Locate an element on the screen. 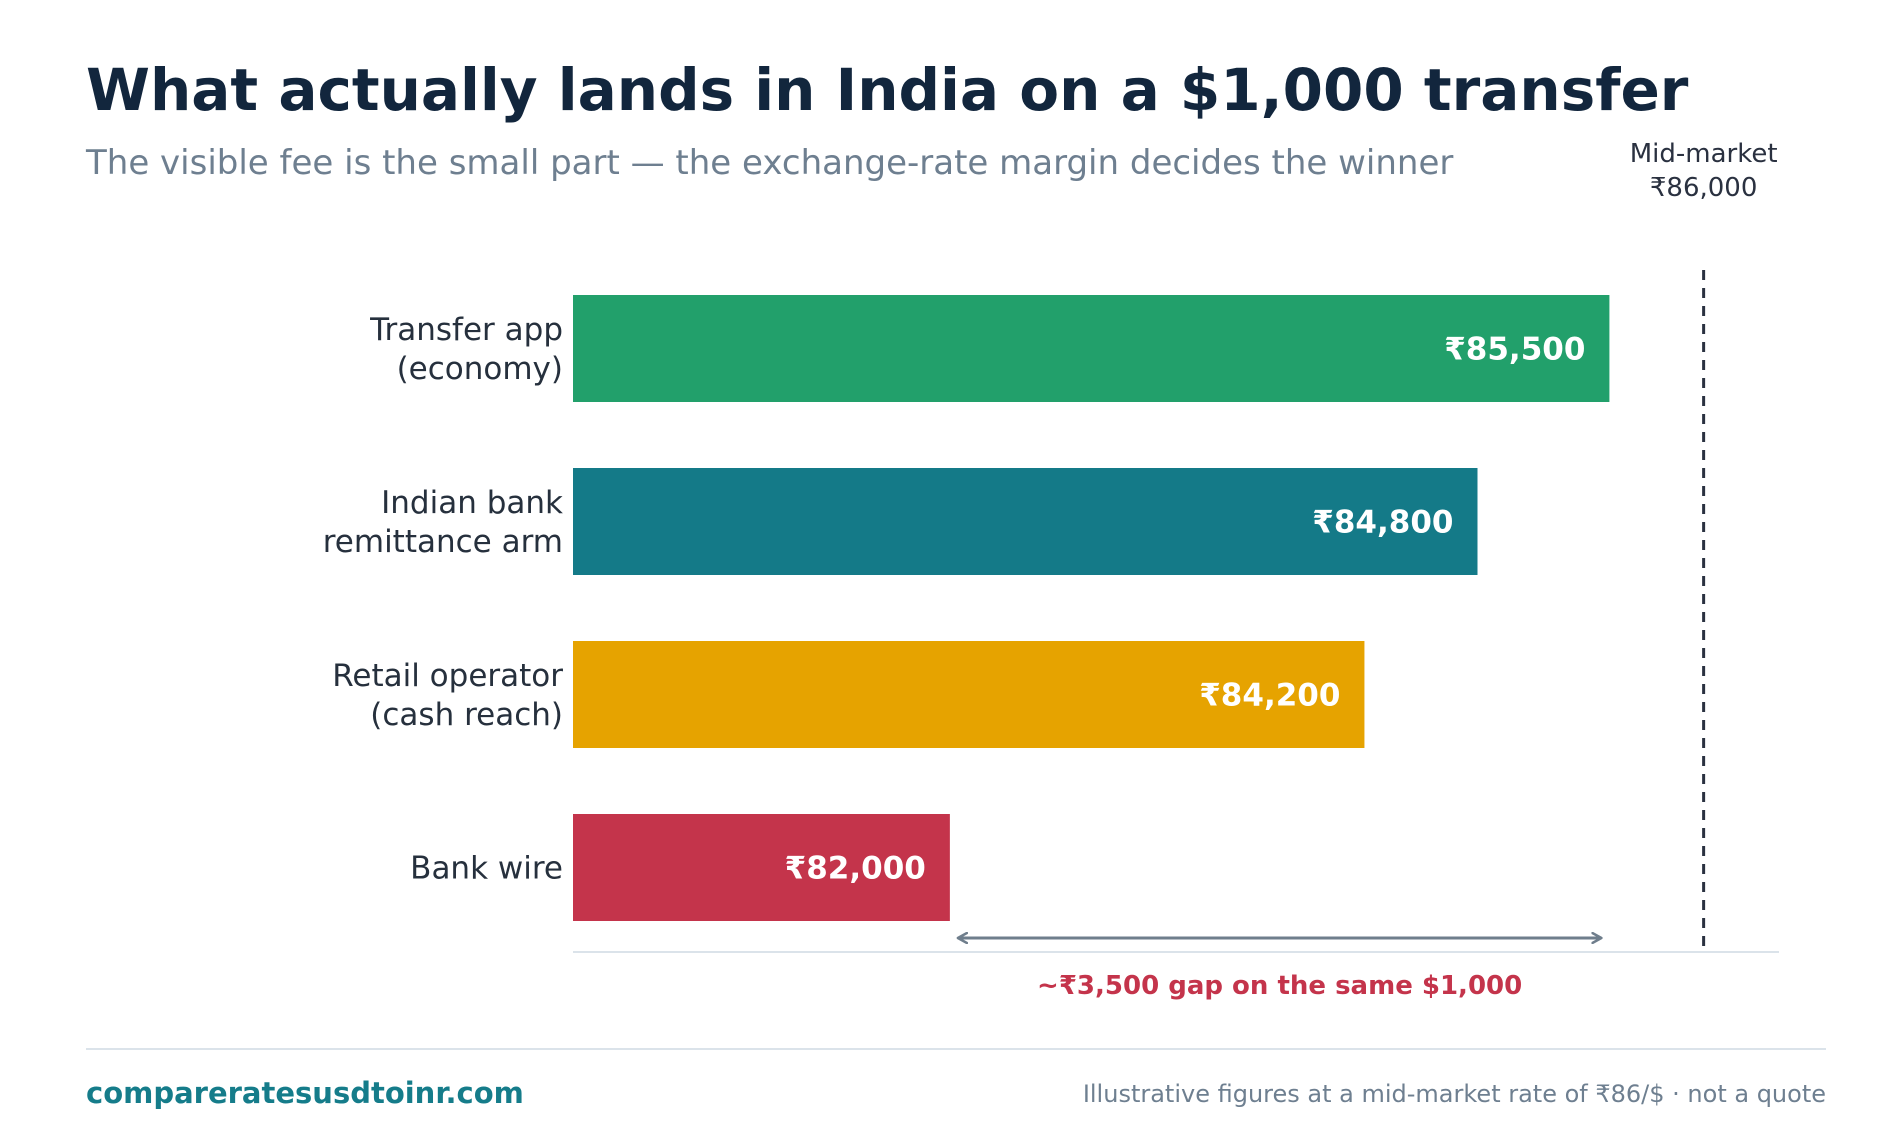  bar-value-label: ₹85,500 is located at coordinates (1514, 350).